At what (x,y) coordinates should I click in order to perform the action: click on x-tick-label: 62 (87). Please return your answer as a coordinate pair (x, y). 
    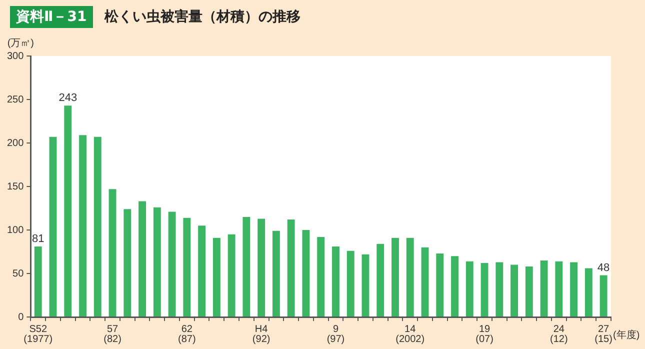
    Looking at the image, I should click on (187, 334).